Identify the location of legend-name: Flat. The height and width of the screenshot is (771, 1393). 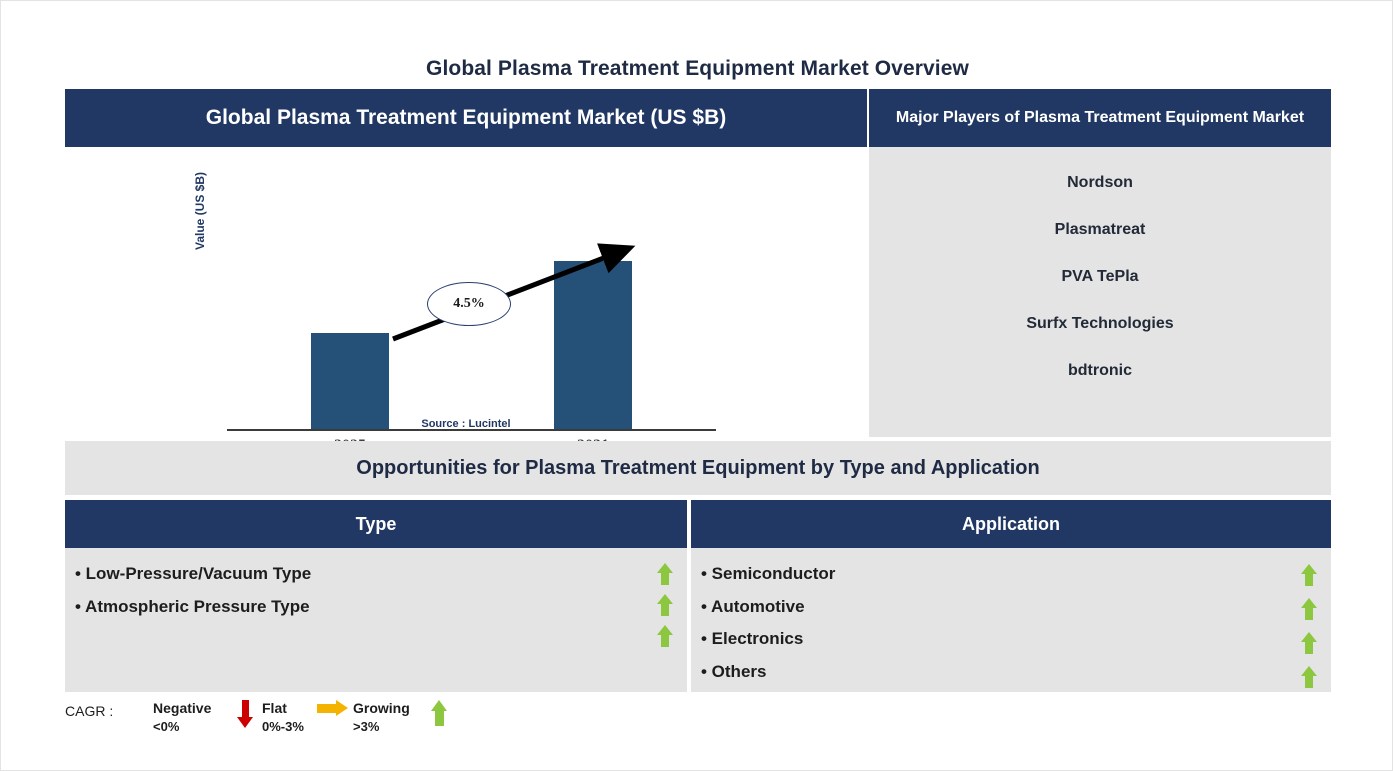
(274, 708).